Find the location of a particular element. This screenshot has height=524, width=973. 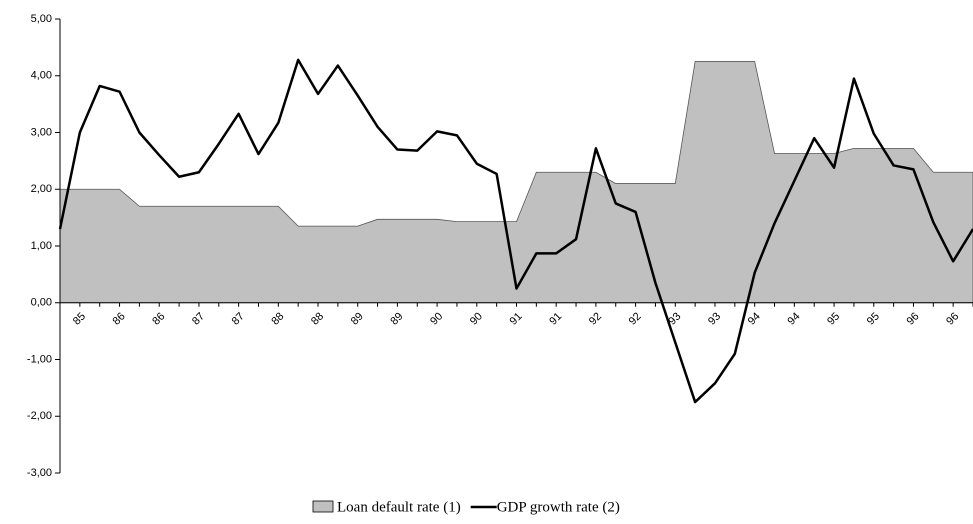

y-tick-label: -3,00 is located at coordinates (39, 473).